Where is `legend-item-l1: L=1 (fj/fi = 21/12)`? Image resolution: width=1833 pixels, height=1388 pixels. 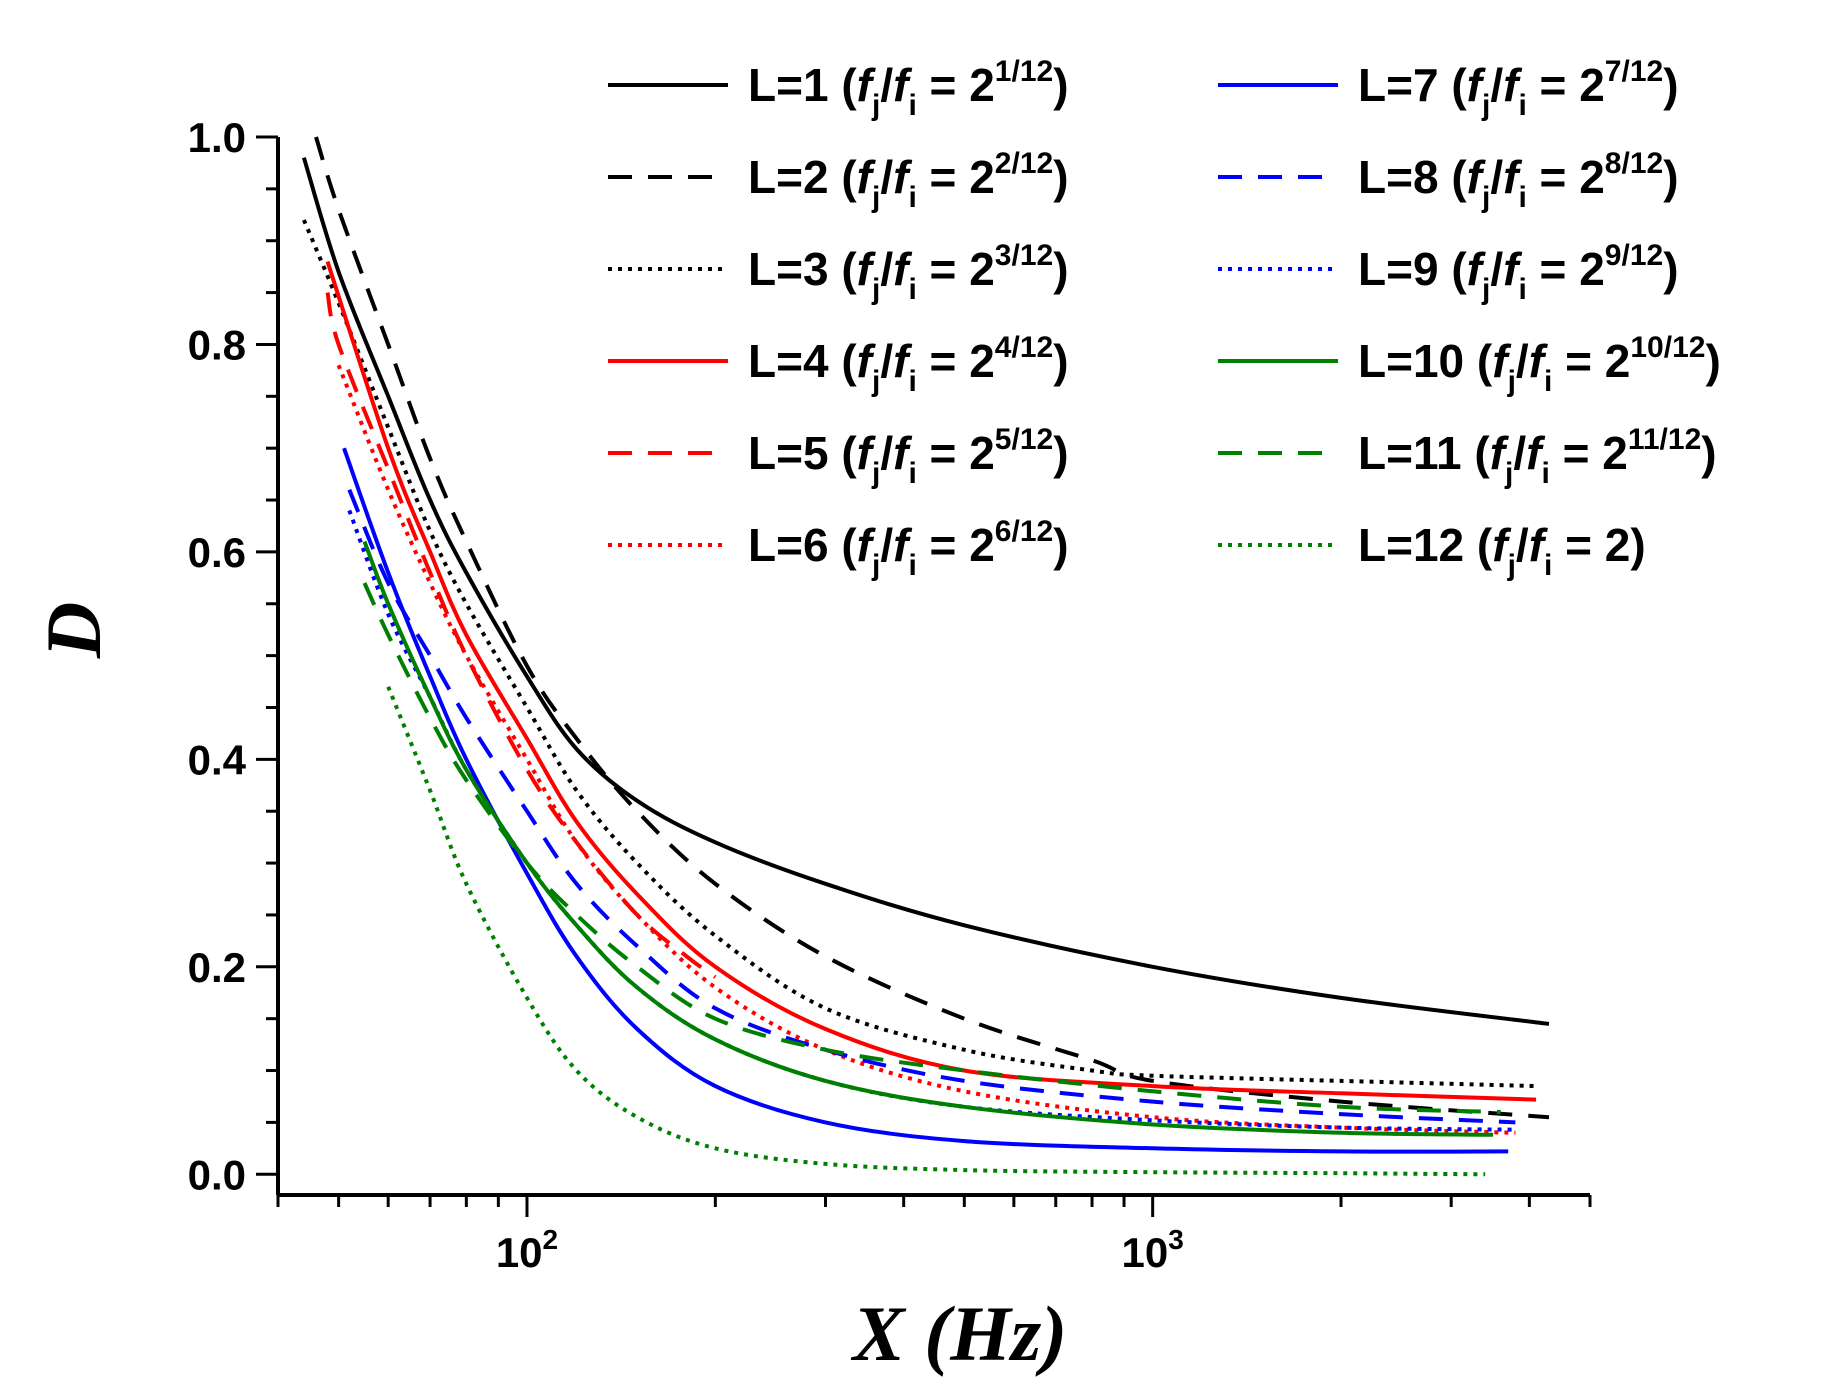
legend-item-l1: L=1 (fj/fi = 21/12) is located at coordinates (838, 88).